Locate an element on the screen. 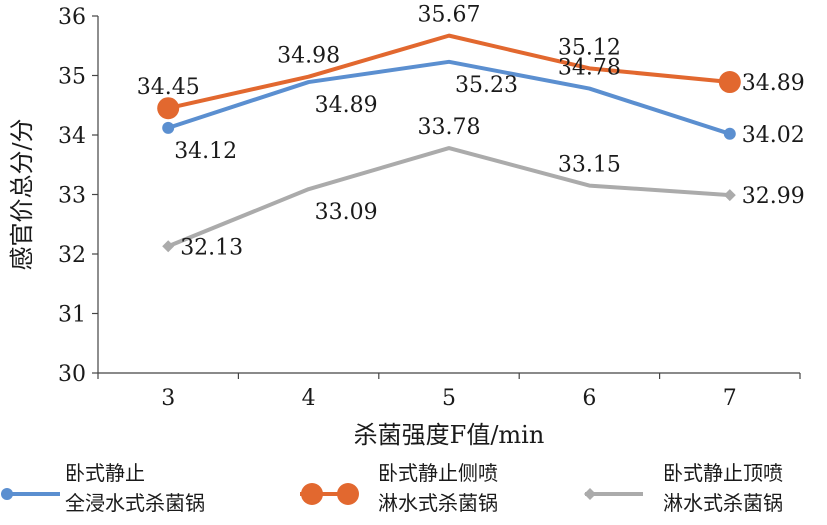  data-label: 33.78 is located at coordinates (449, 127).